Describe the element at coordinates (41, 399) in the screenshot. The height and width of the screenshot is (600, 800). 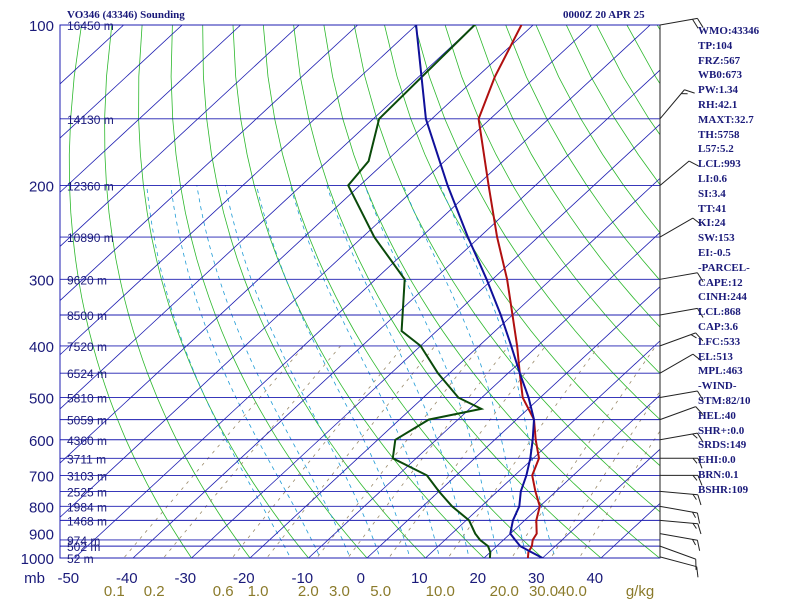
I see `pressure-tick-label: 500` at that location.